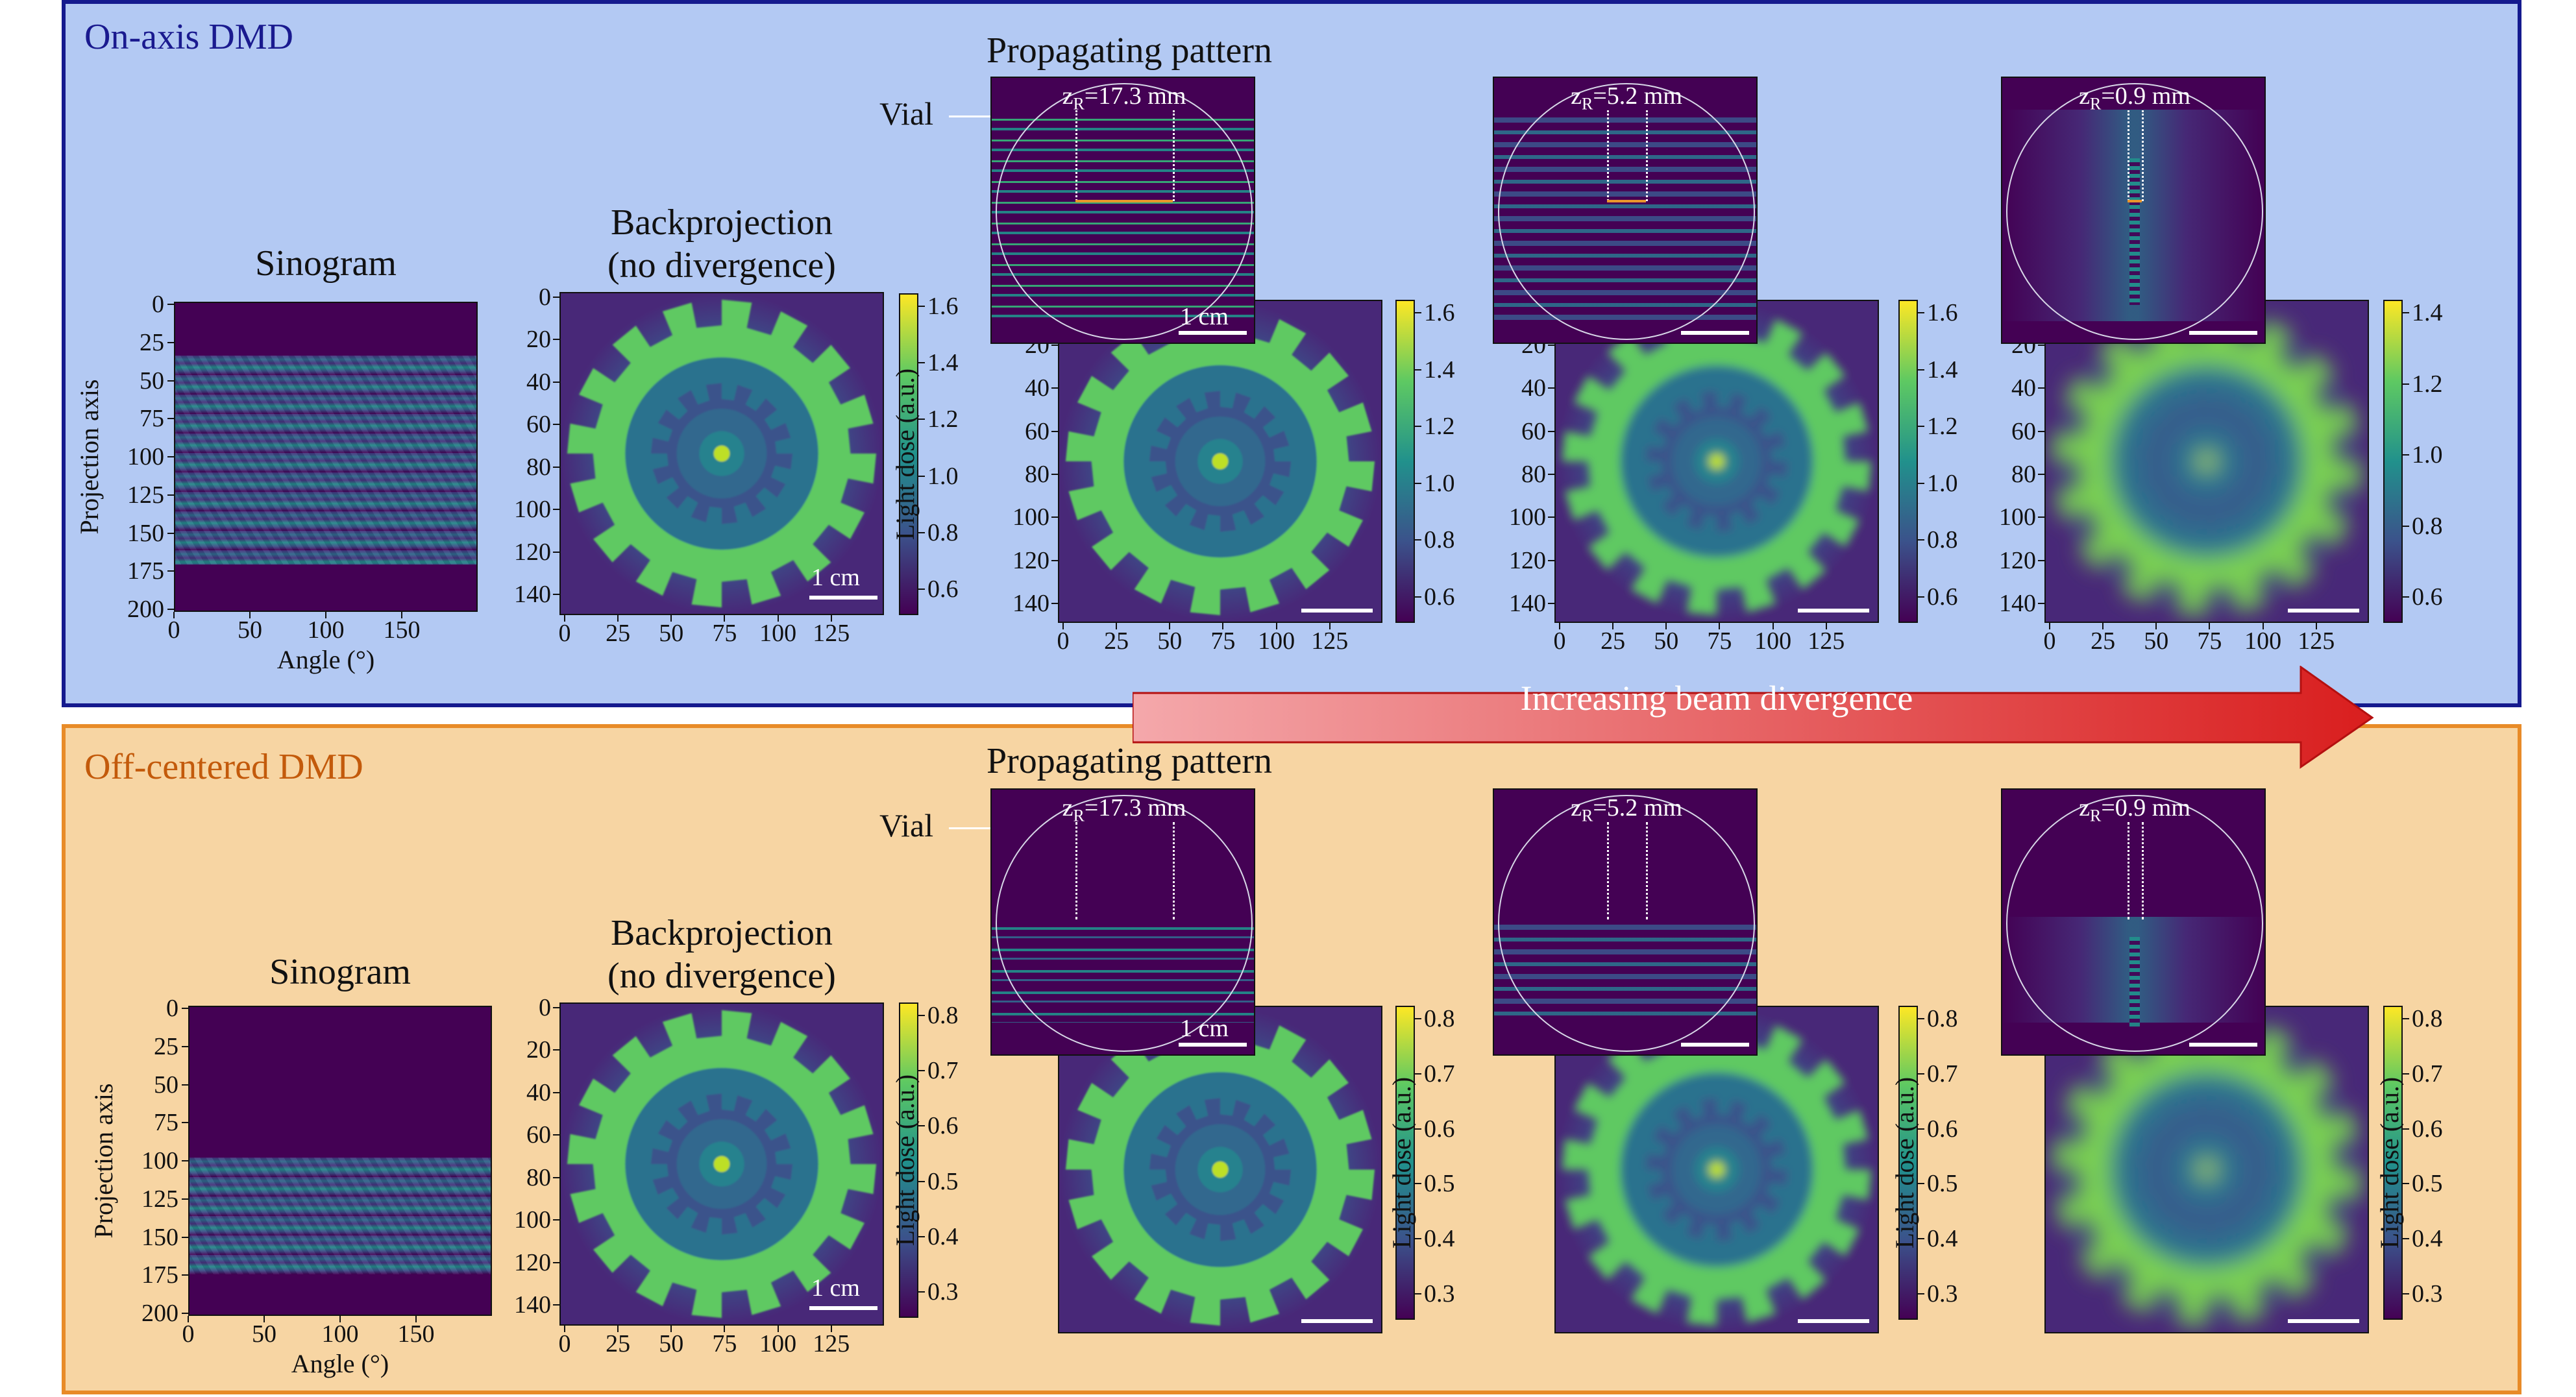 The height and width of the screenshot is (1397, 2576). What do you see at coordinates (721, 933) in the screenshot?
I see `backprojection-title: Backprojection` at bounding box center [721, 933].